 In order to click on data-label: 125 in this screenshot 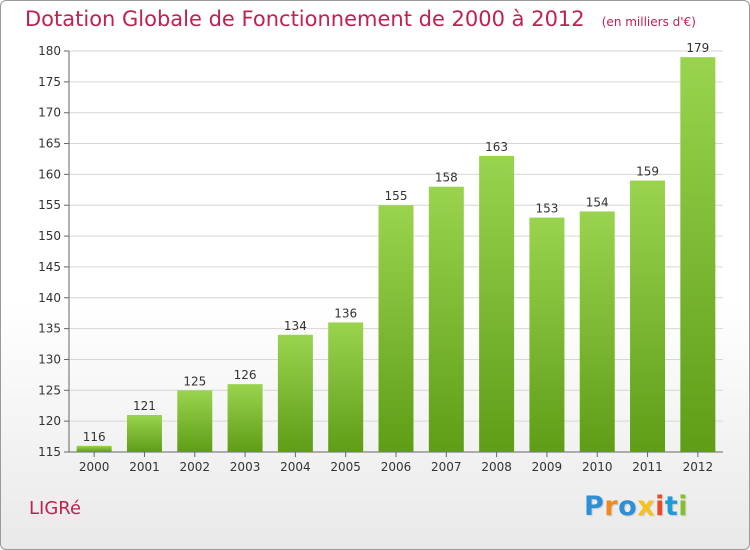, I will do `click(194, 381)`.